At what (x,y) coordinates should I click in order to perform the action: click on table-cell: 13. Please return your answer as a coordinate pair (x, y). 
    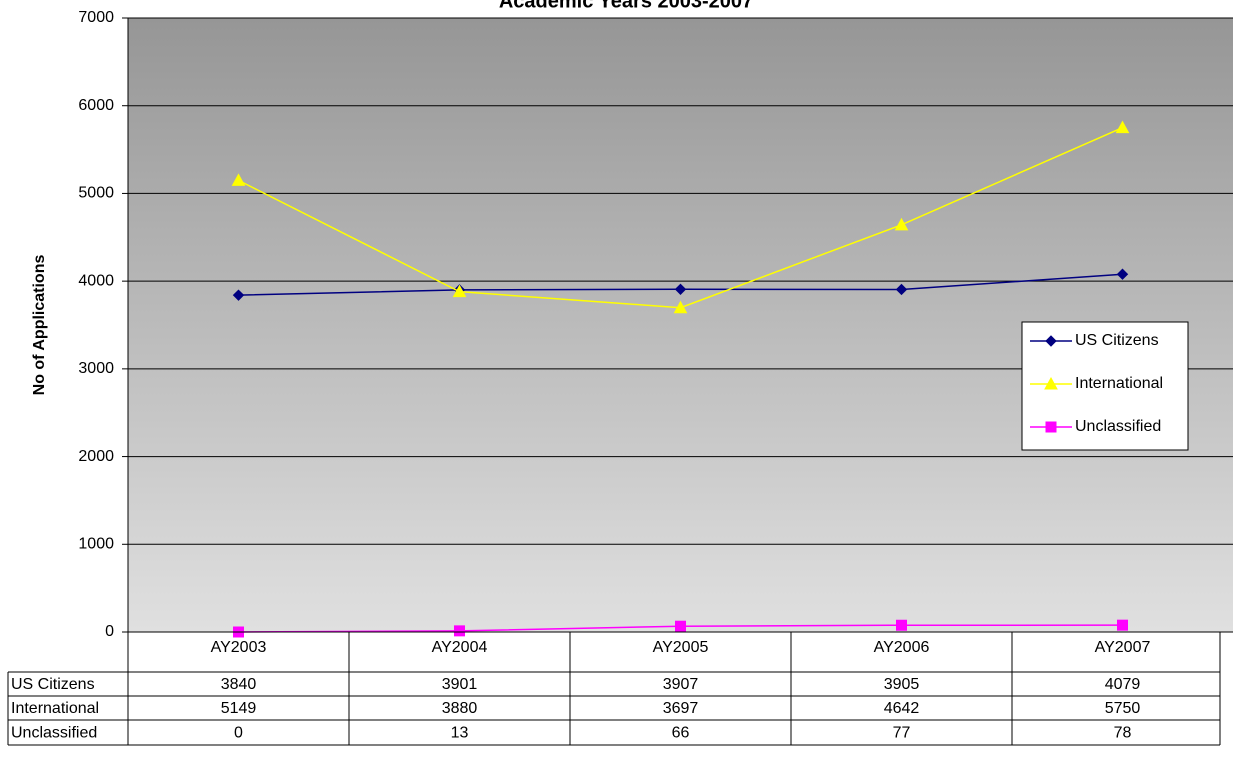
    Looking at the image, I should click on (460, 733).